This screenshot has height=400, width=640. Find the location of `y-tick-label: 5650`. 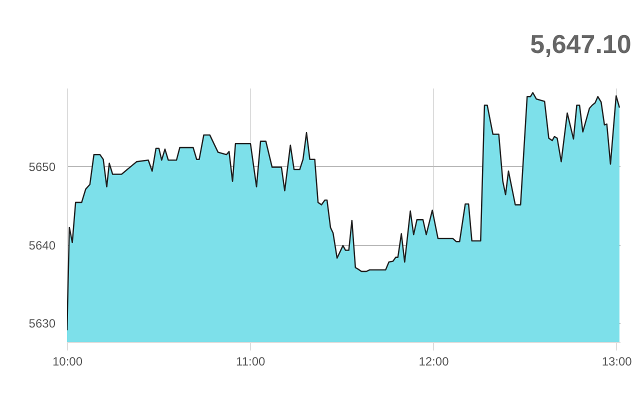

y-tick-label: 5650 is located at coordinates (42, 167).